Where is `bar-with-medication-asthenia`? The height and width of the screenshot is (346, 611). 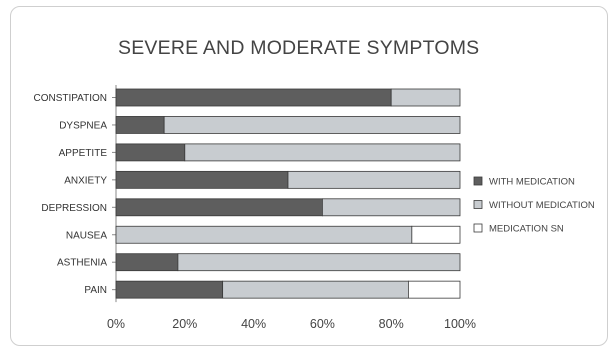
bar-with-medication-asthenia is located at coordinates (147, 262).